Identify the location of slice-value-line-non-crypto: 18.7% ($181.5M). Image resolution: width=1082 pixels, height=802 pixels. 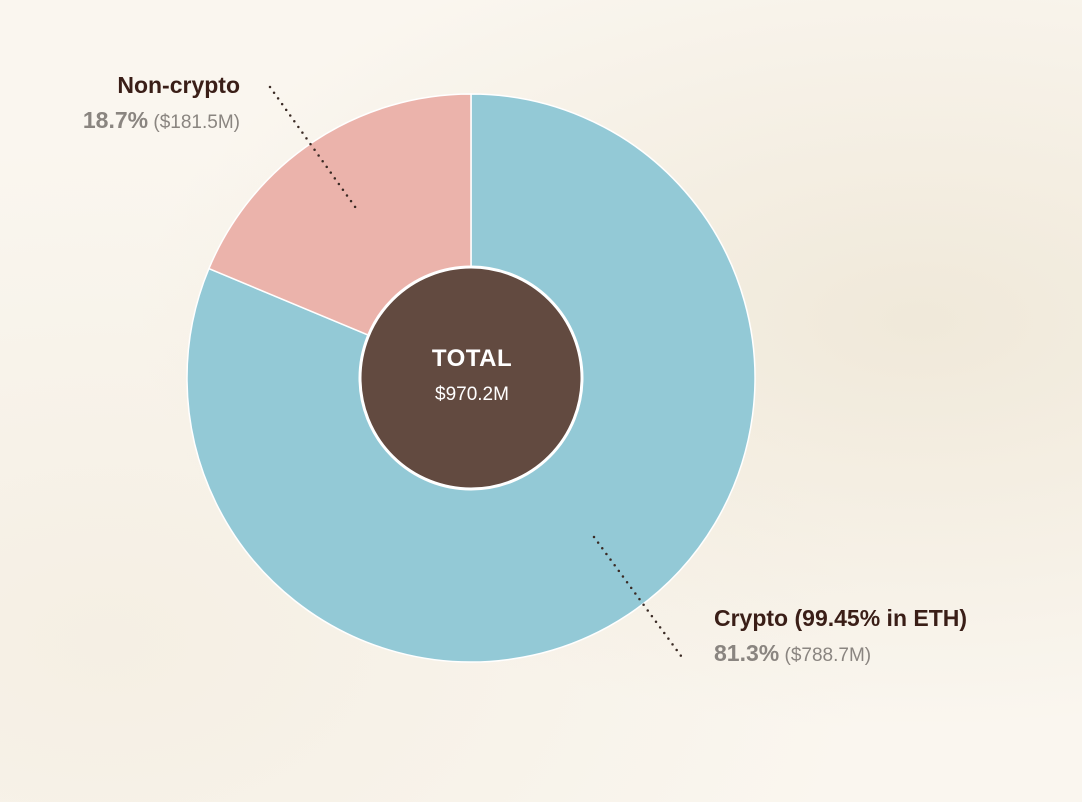
(161, 120).